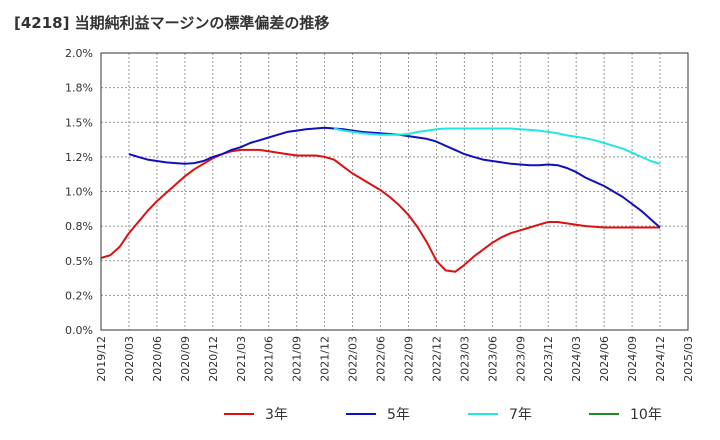 The image size is (720, 440). Describe the element at coordinates (520, 359) in the screenshot. I see `x-tick-label: 2023/09` at that location.